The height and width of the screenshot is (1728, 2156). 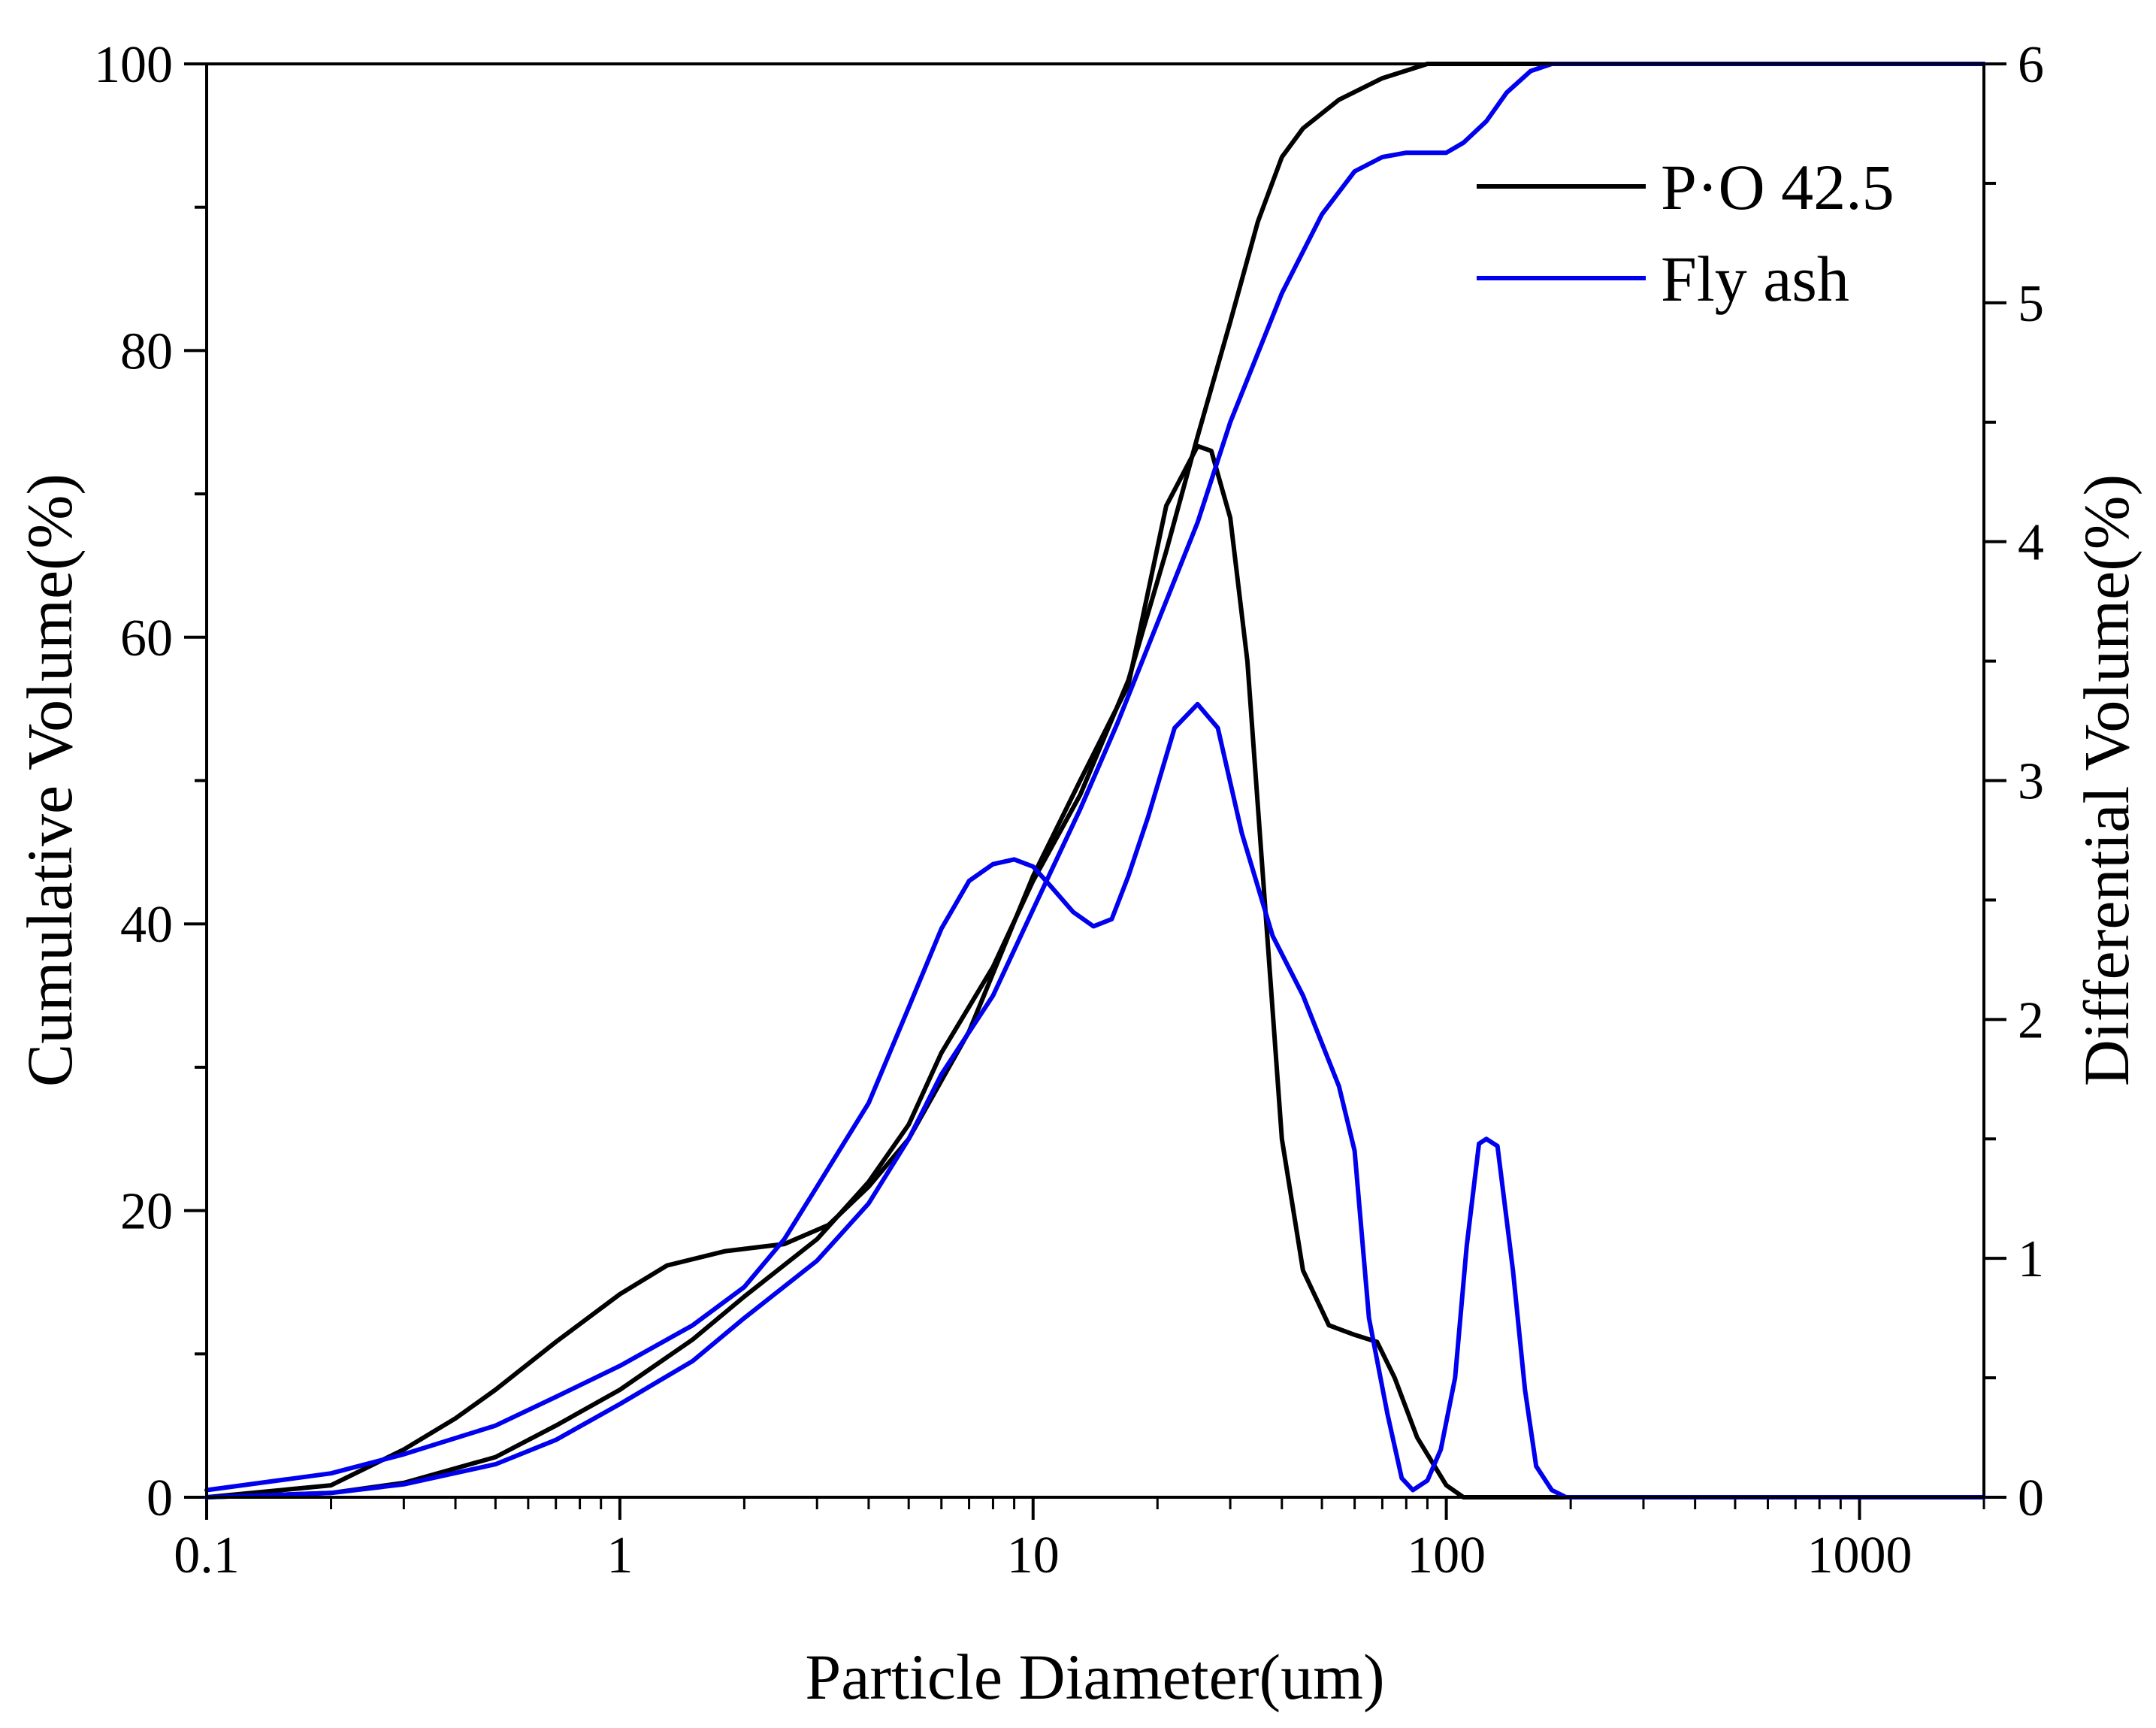 What do you see at coordinates (146, 351) in the screenshot?
I see `y-left-tick-label: 80` at bounding box center [146, 351].